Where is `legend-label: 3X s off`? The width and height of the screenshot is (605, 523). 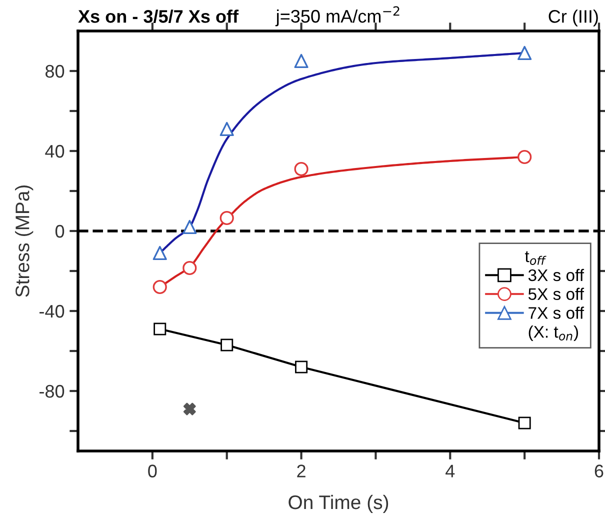 legend-label: 3X s off is located at coordinates (556, 275).